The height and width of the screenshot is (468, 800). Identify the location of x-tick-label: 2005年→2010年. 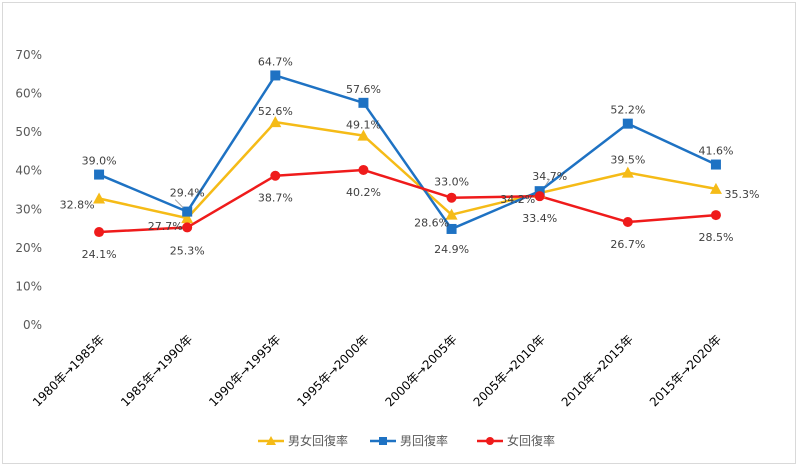
(509, 370).